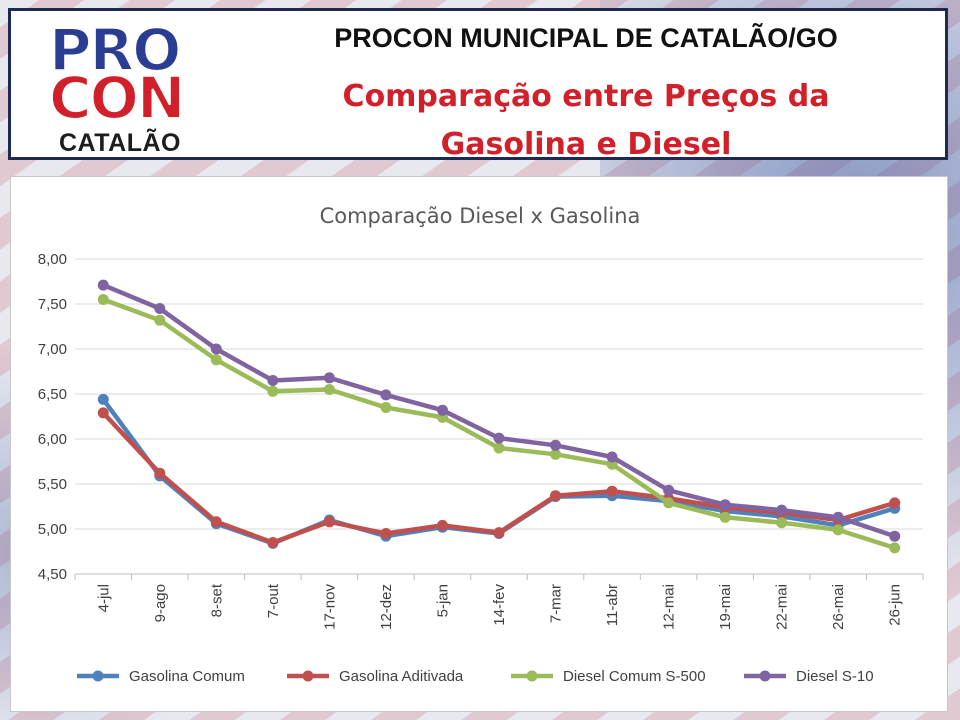  What do you see at coordinates (52, 529) in the screenshot?
I see `y-tick-label: 5,00` at bounding box center [52, 529].